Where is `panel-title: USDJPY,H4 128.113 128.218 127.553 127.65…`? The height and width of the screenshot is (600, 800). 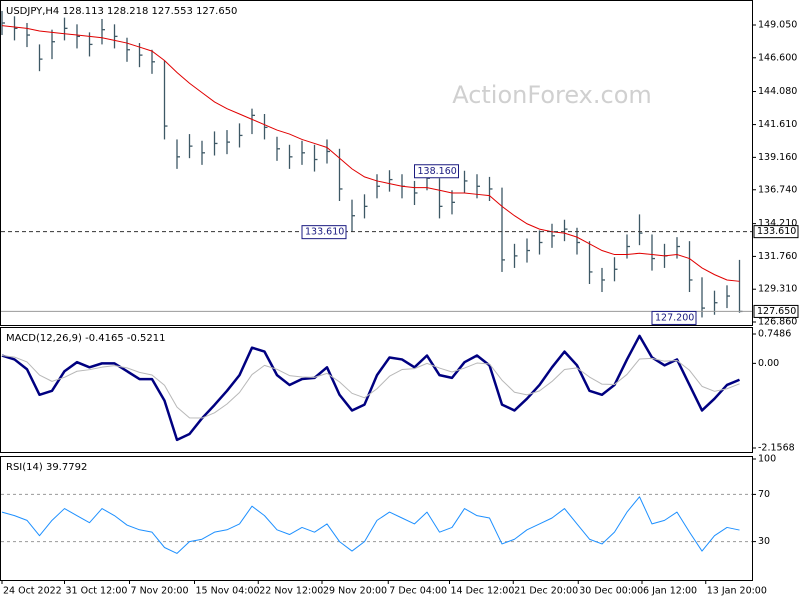
panel-title: USDJPY,H4 128.113 128.218 127.553 127.65… is located at coordinates (121, 11).